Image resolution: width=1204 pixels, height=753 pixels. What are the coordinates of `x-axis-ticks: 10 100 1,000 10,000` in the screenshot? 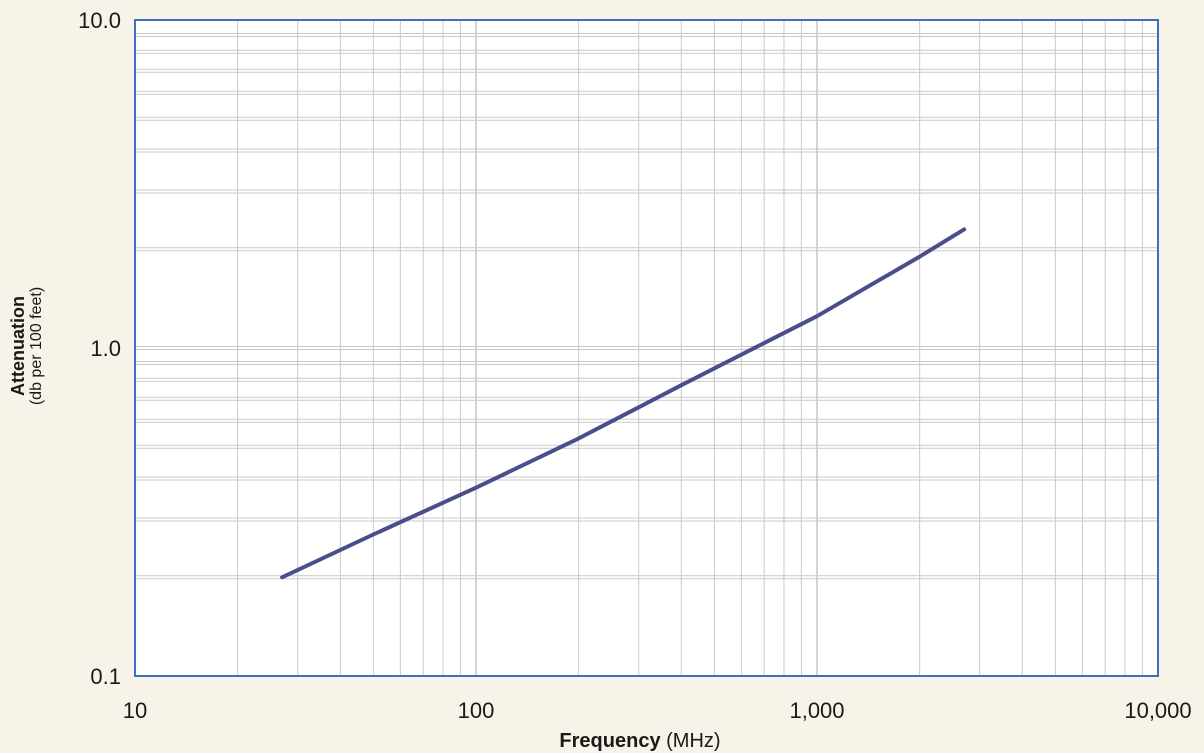 It's located at (657, 710).